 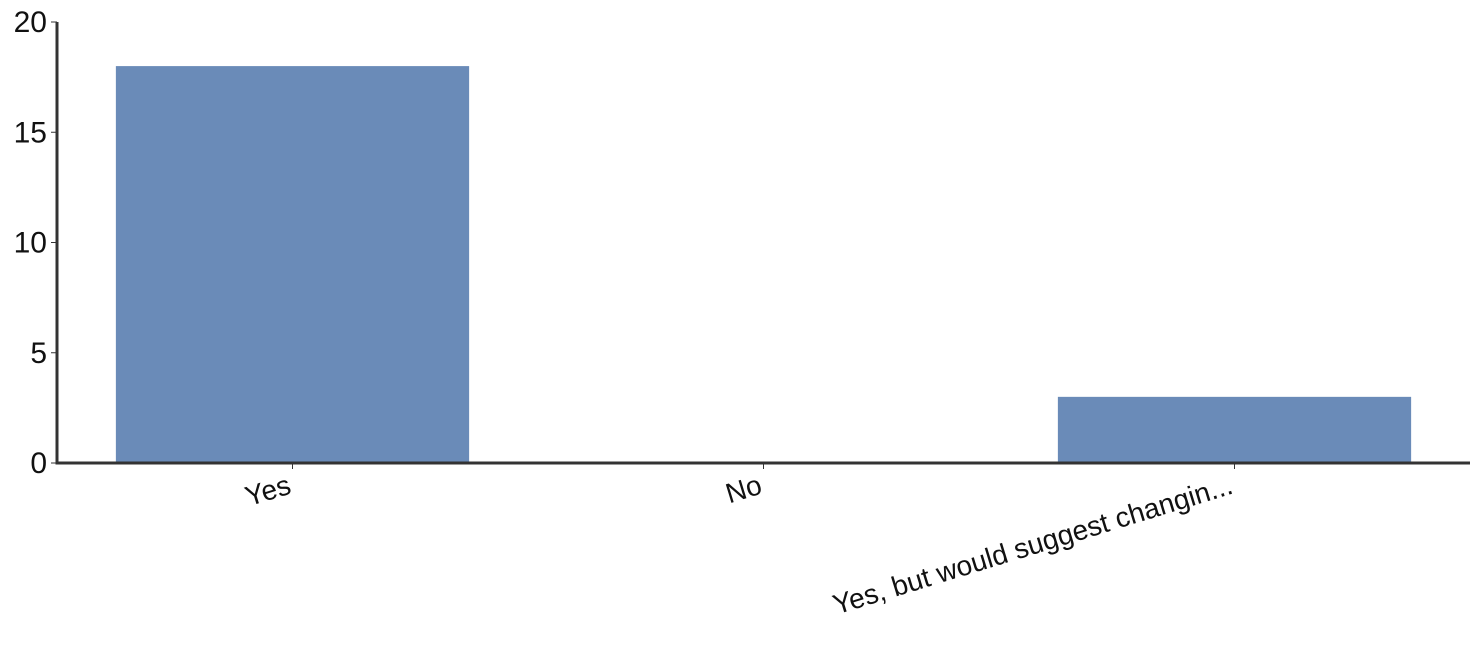 What do you see at coordinates (30, 22) in the screenshot?
I see `y-tick-label: 20` at bounding box center [30, 22].